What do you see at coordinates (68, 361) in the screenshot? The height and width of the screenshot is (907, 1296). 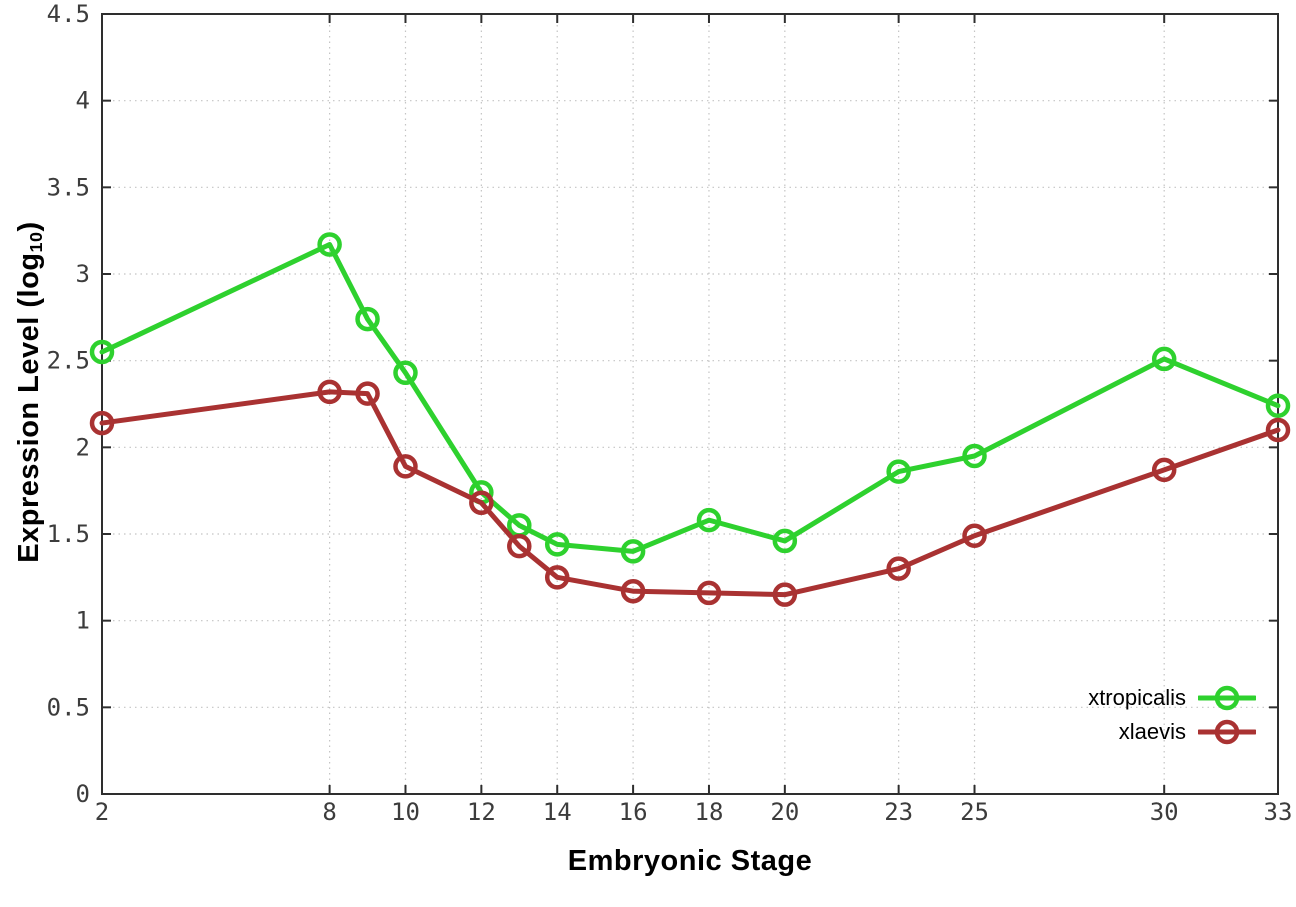 I see `y-tick-label: 2.5` at bounding box center [68, 361].